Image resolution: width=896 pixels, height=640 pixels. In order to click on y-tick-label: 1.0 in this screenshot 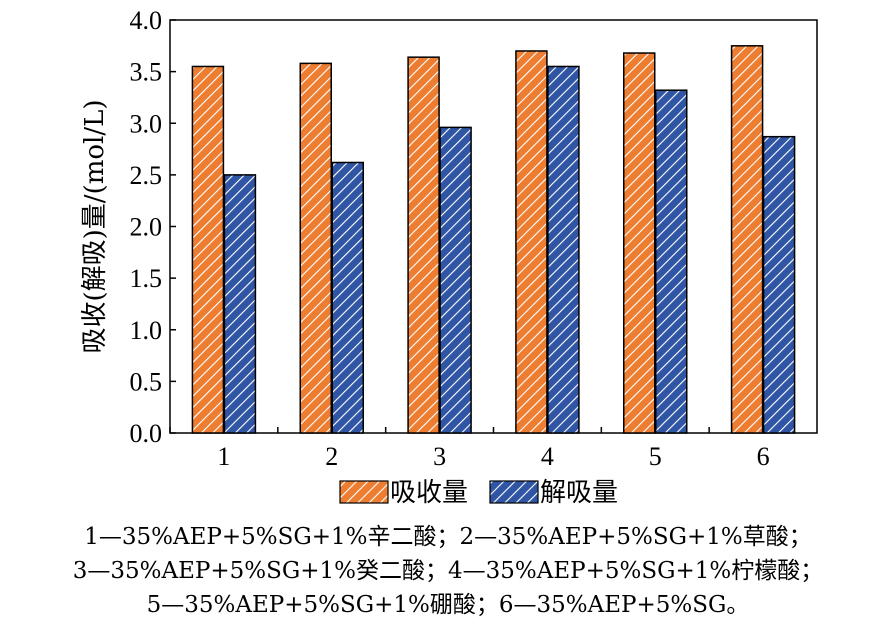, I will do `click(146, 330)`.